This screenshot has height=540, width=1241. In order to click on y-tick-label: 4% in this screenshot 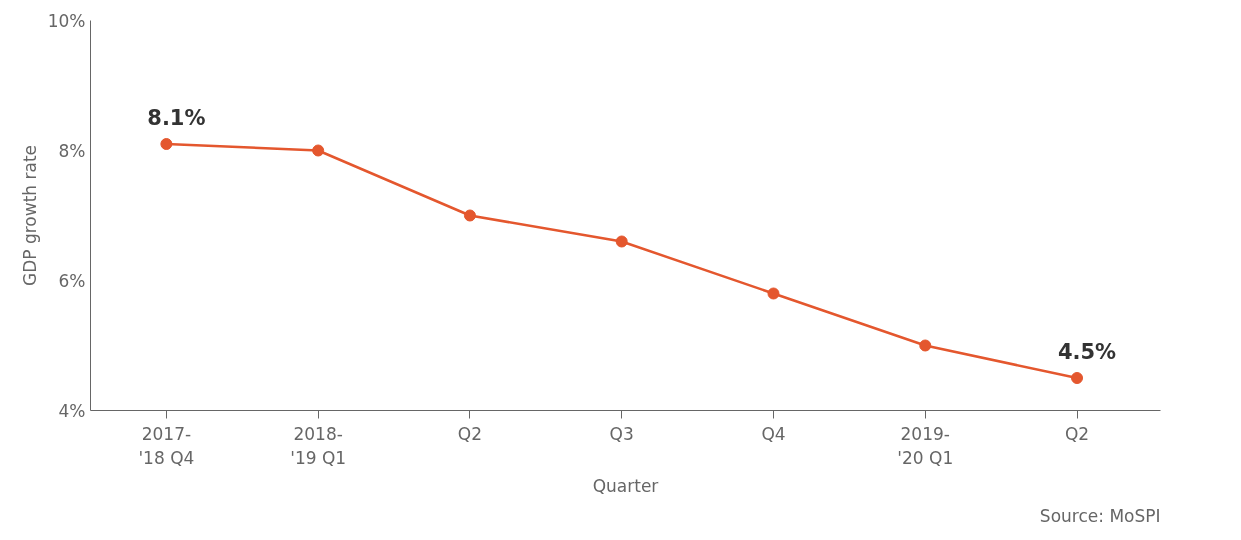, I will do `click(72, 410)`.